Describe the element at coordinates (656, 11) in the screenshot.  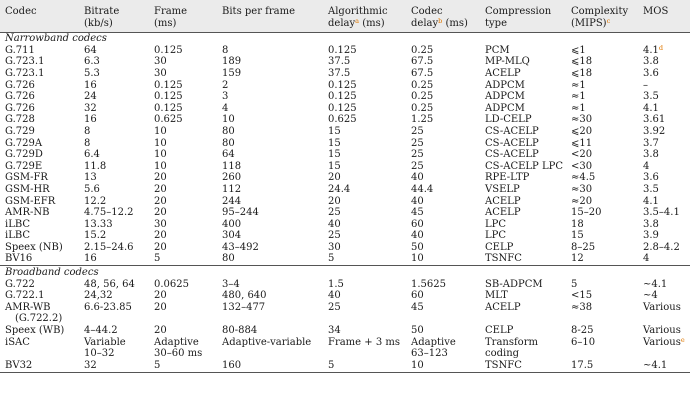
I see `header-mos-line1: MOS` at that location.